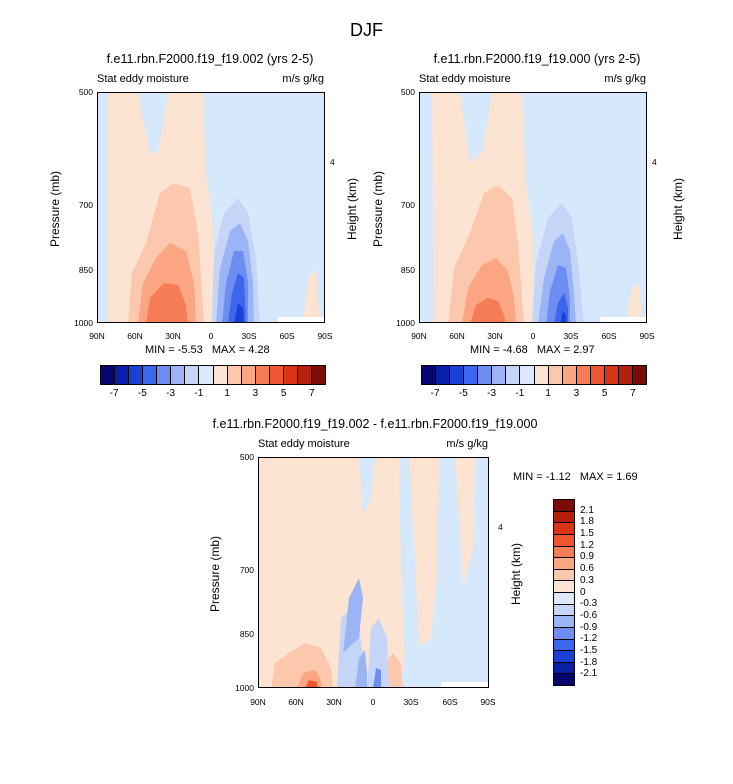 The height and width of the screenshot is (784, 733). I want to click on panel-1-max-value: 4.28, so click(259, 350).